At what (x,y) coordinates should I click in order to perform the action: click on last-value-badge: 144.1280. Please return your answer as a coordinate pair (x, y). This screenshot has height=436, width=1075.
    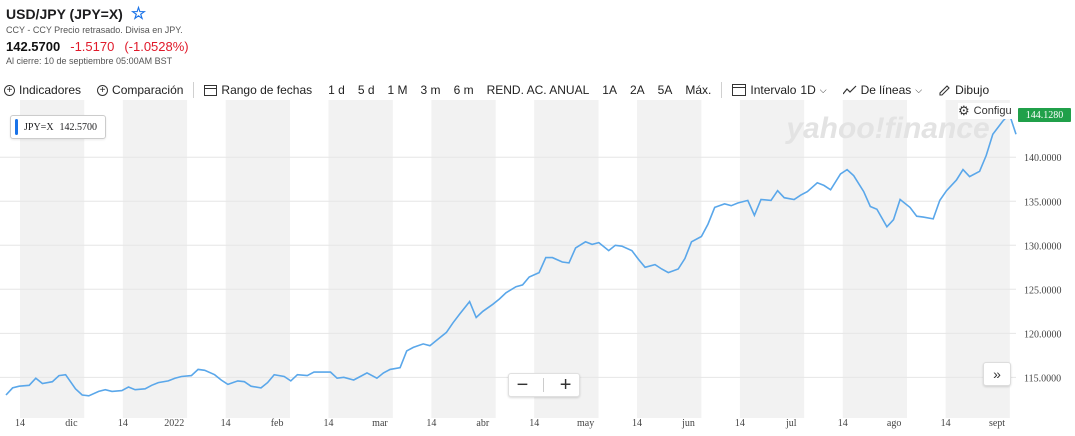
    Looking at the image, I should click on (1044, 115).